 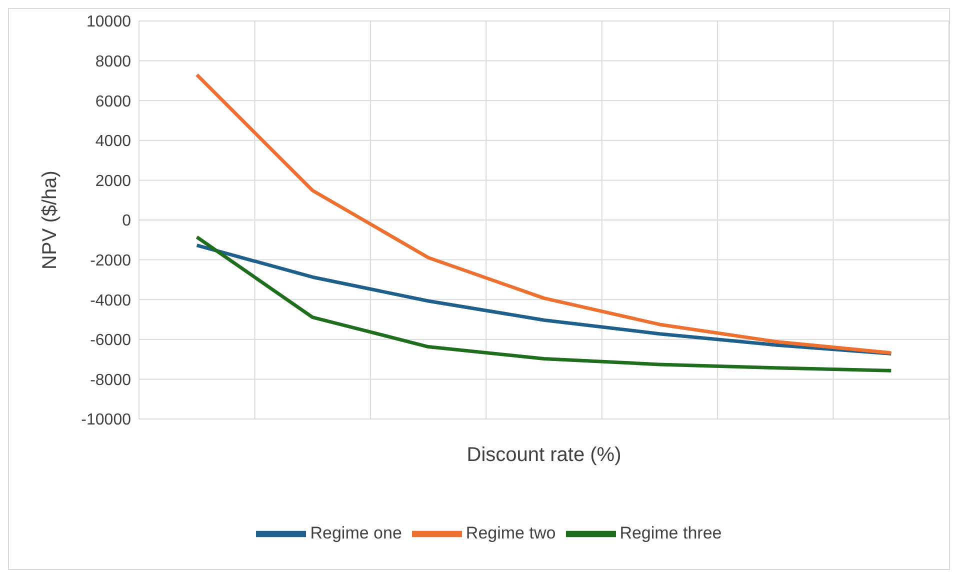 What do you see at coordinates (113, 141) in the screenshot?
I see `y-tick-label: 4000` at bounding box center [113, 141].